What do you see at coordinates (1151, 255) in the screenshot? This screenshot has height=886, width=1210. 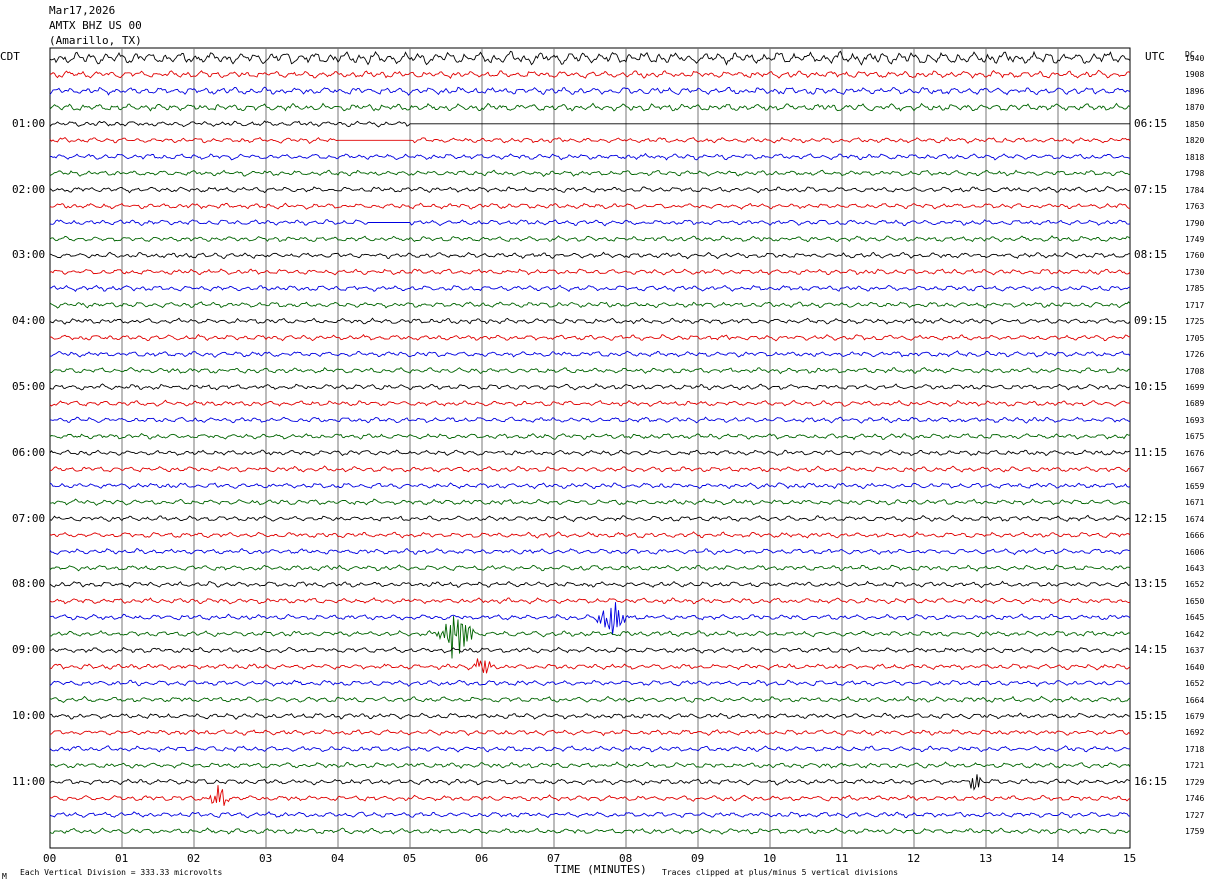 I see `right-time-label: 08:15` at bounding box center [1151, 255].